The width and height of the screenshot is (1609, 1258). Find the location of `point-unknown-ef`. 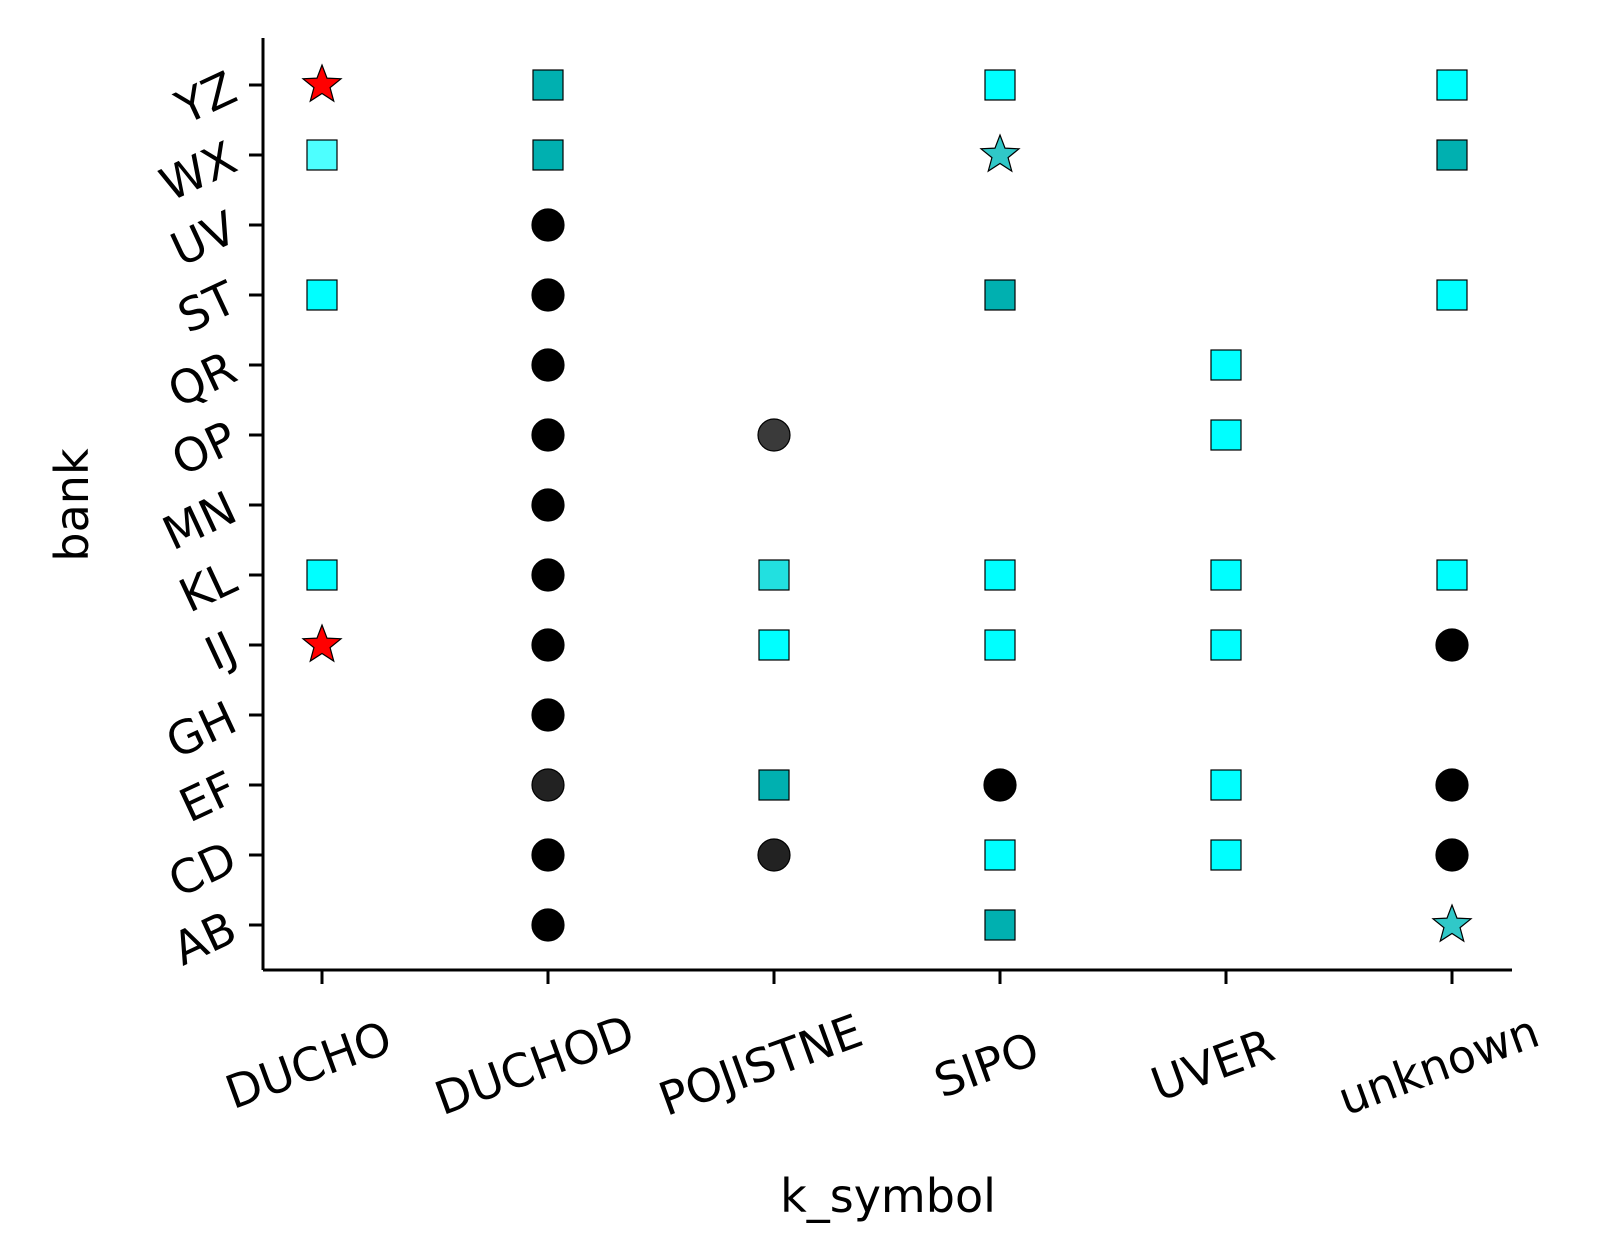

point-unknown-ef is located at coordinates (1452, 785).